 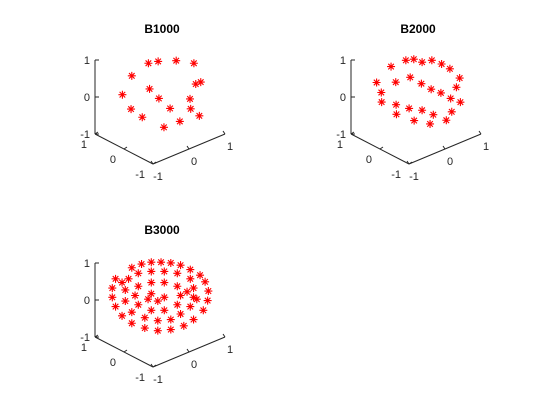 I want to click on subplot-title: B1000, so click(x=162, y=29).